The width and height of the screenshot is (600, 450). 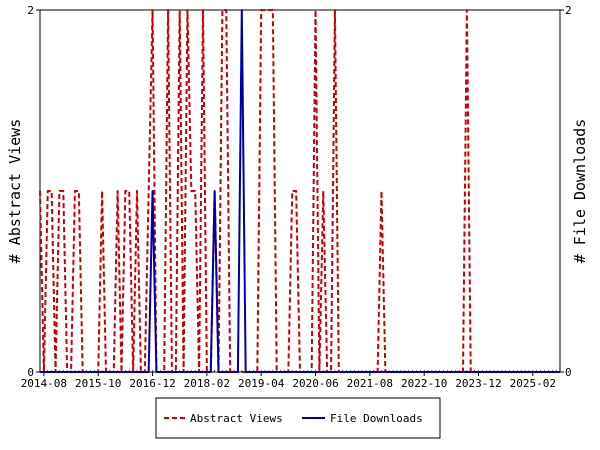 I want to click on x-tick-label: 2020-06, so click(x=315, y=383).